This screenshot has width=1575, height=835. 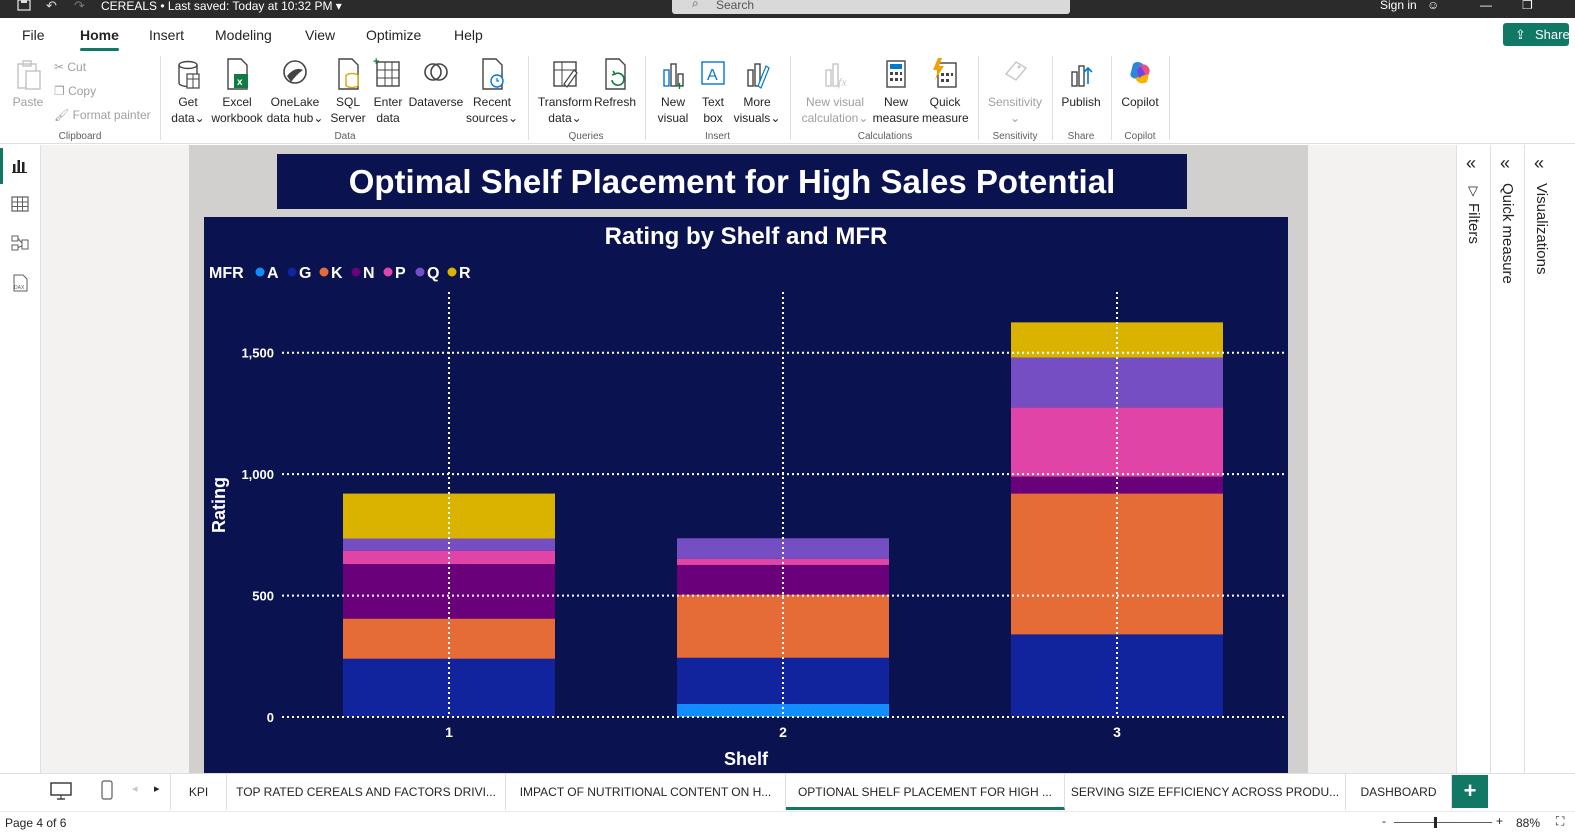 I want to click on scroll-left-icon: ◂, so click(x=135, y=789).